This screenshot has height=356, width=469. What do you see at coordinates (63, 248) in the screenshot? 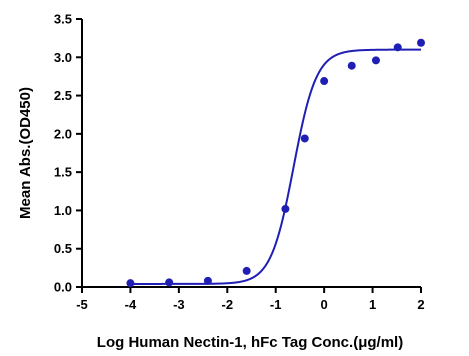
I see `y-tick-label: 0.5` at bounding box center [63, 248].